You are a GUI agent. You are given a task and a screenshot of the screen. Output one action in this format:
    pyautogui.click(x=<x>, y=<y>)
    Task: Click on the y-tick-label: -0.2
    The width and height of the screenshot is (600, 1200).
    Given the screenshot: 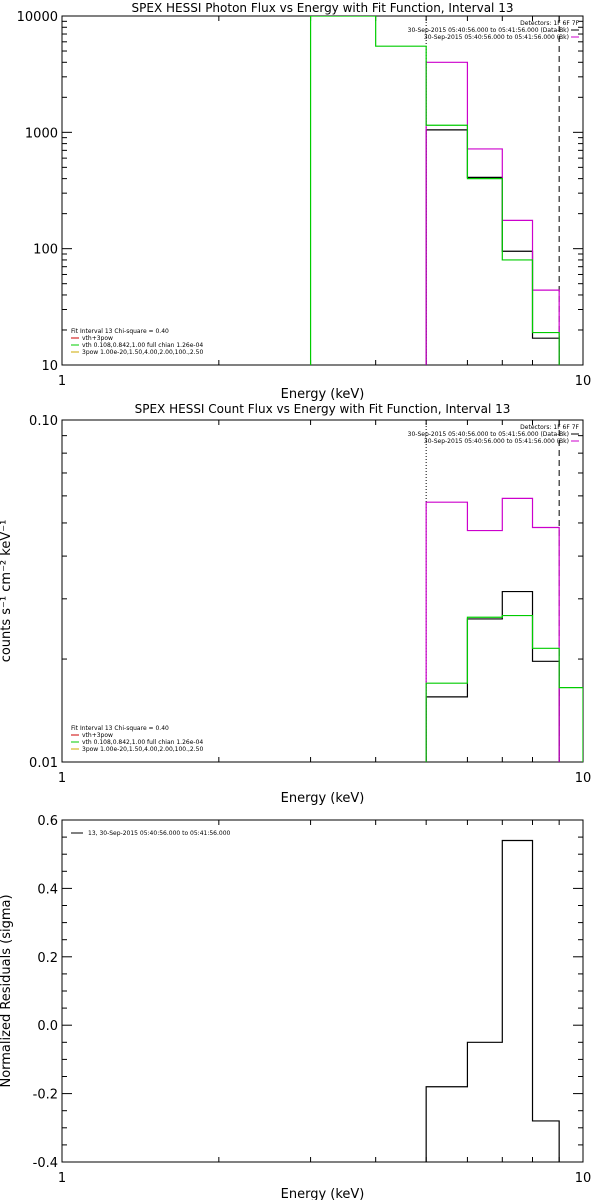 What is the action you would take?
    pyautogui.click(x=45, y=1095)
    